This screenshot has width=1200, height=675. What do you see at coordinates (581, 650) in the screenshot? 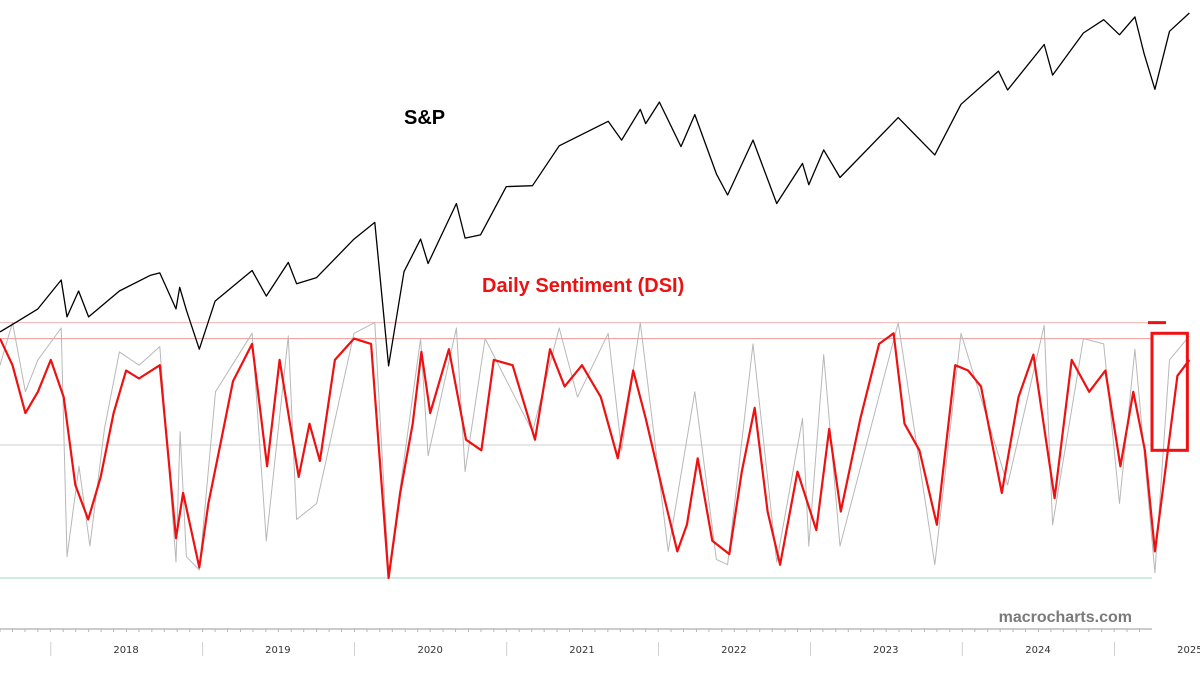
I see `x-tick-label: 2021` at bounding box center [581, 650].